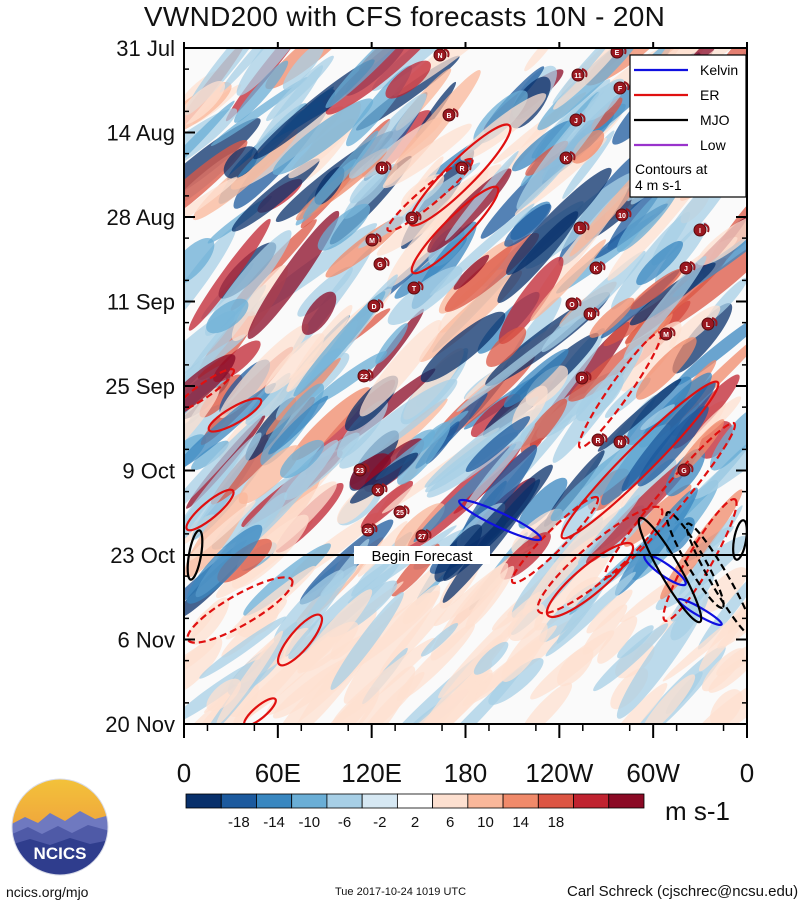 This screenshot has width=809, height=907. I want to click on storm-marker: F, so click(621, 88).